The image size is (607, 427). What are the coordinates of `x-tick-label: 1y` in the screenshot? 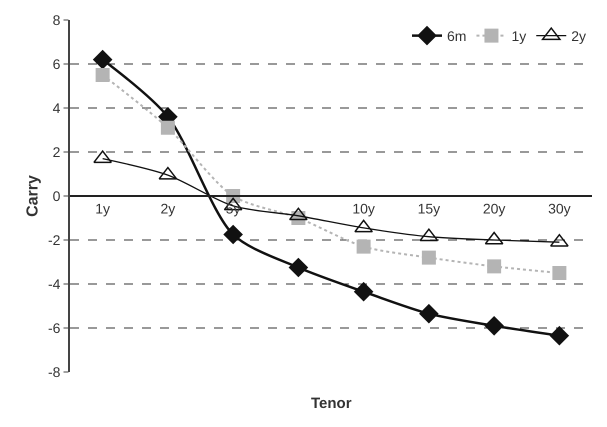 It's located at (102, 208).